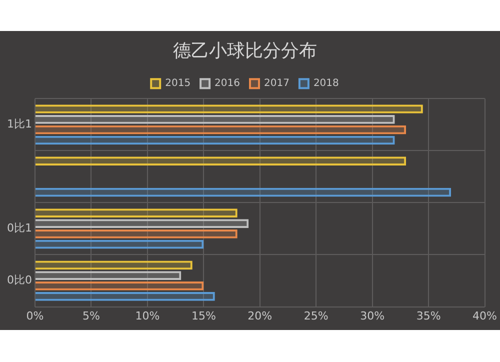  I want to click on legend-label: 2018, so click(326, 84).